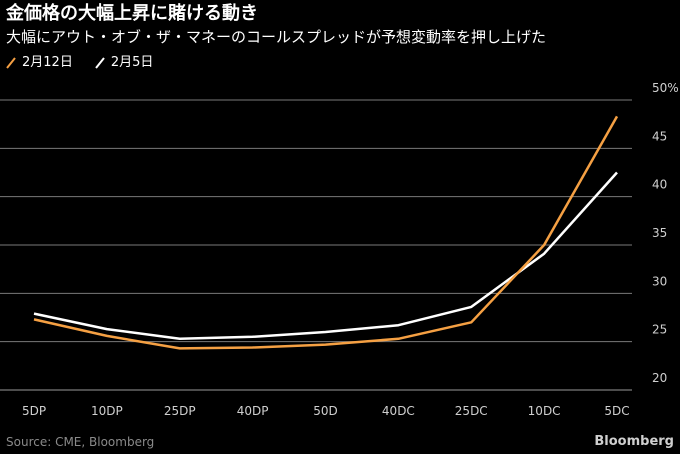 The width and height of the screenshot is (680, 454). What do you see at coordinates (34, 411) in the screenshot?
I see `x-tick-label: 5DP` at bounding box center [34, 411].